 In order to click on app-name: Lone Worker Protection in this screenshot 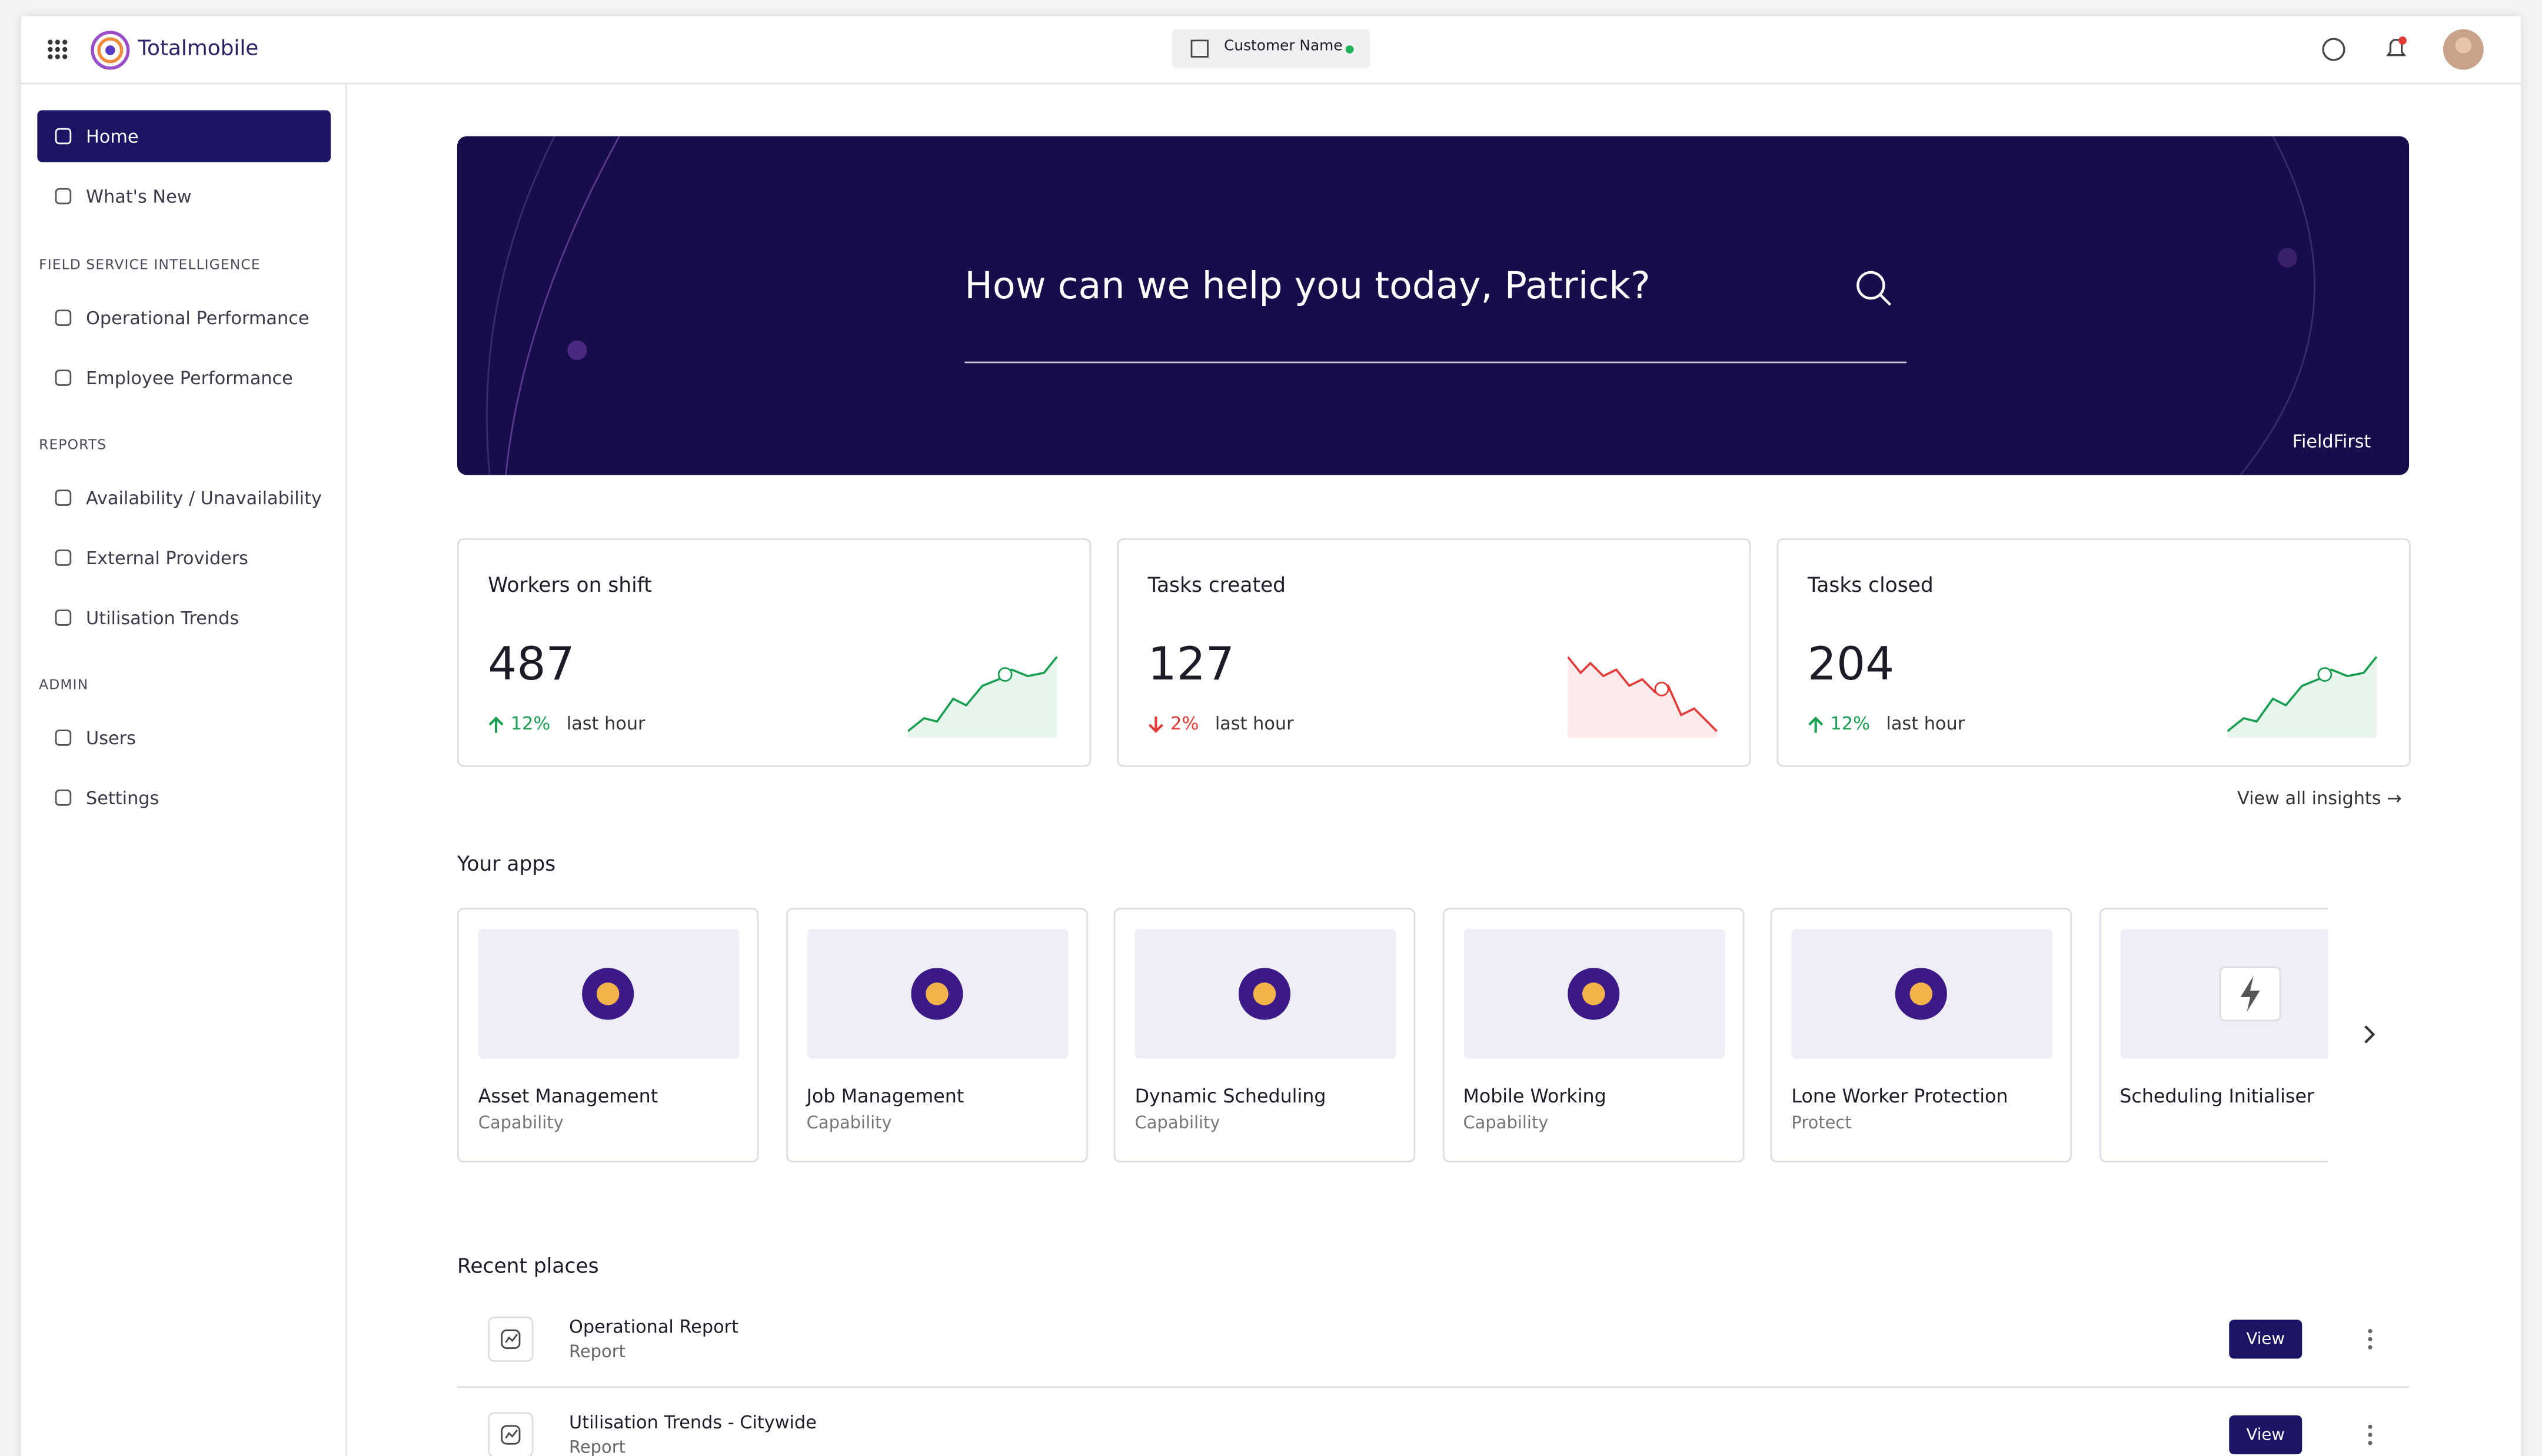, I will do `click(1899, 1096)`.